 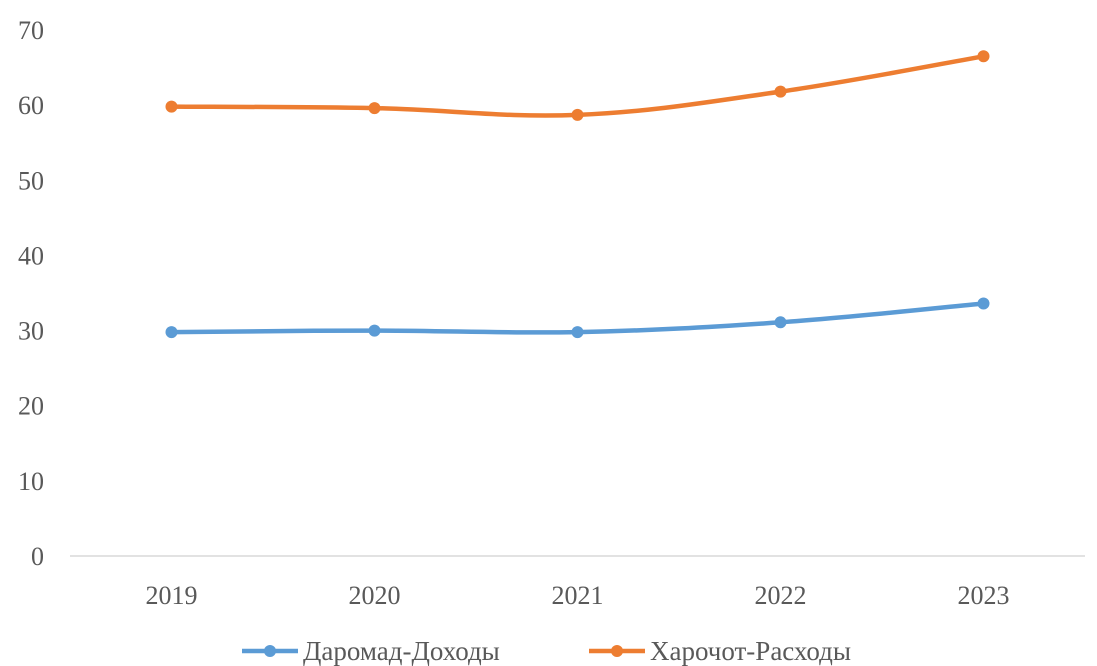 What do you see at coordinates (546, 651) in the screenshot?
I see `legend: Даромад-Доходы Харочот-Расходы` at bounding box center [546, 651].